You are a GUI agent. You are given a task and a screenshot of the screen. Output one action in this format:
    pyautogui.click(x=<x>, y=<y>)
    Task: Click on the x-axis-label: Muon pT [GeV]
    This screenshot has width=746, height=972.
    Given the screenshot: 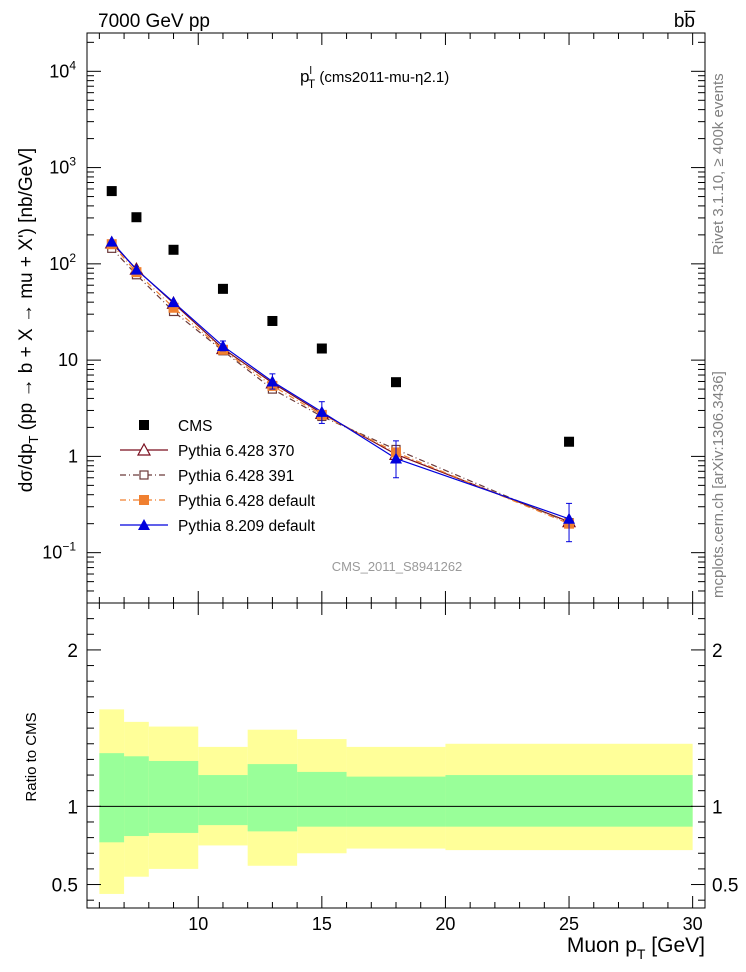 What is the action you would take?
    pyautogui.click(x=636, y=948)
    